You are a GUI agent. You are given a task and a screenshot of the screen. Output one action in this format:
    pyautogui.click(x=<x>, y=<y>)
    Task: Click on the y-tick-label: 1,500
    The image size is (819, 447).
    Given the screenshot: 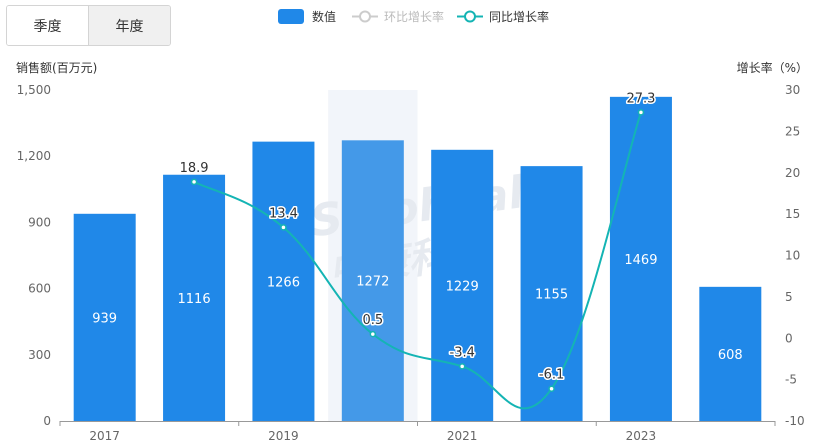 What is the action you would take?
    pyautogui.click(x=34, y=90)
    